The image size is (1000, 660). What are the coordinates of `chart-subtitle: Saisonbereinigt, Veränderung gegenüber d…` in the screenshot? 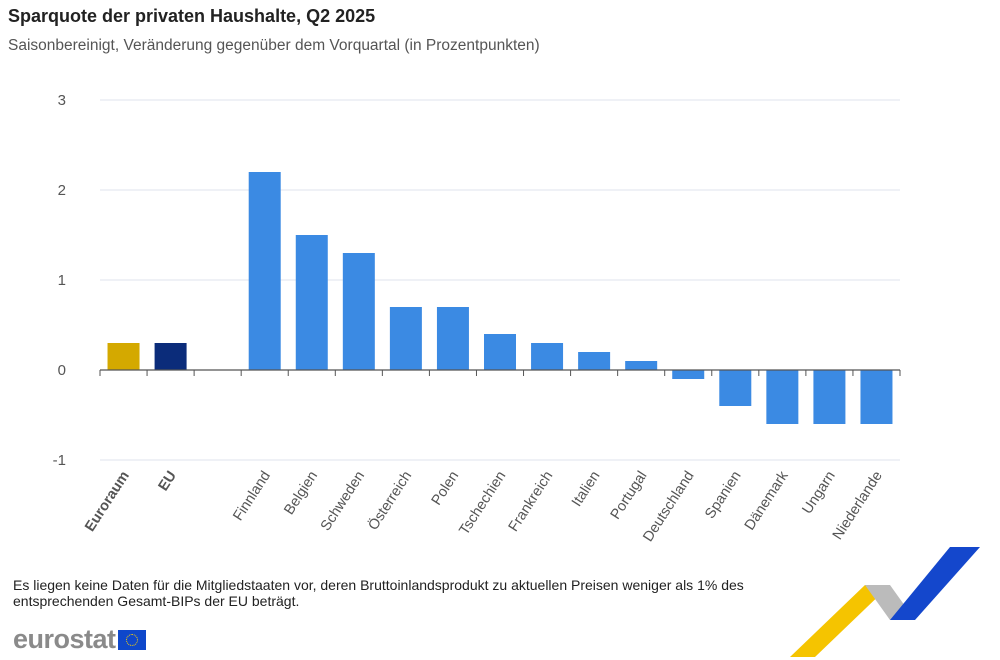 It's located at (274, 45).